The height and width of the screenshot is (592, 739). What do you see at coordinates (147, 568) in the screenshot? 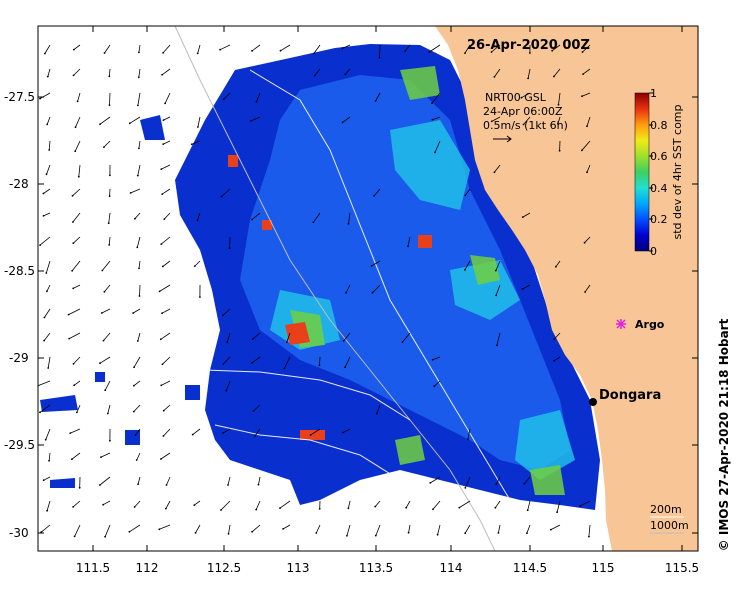
I see `x-tick-label: 112` at bounding box center [147, 568].